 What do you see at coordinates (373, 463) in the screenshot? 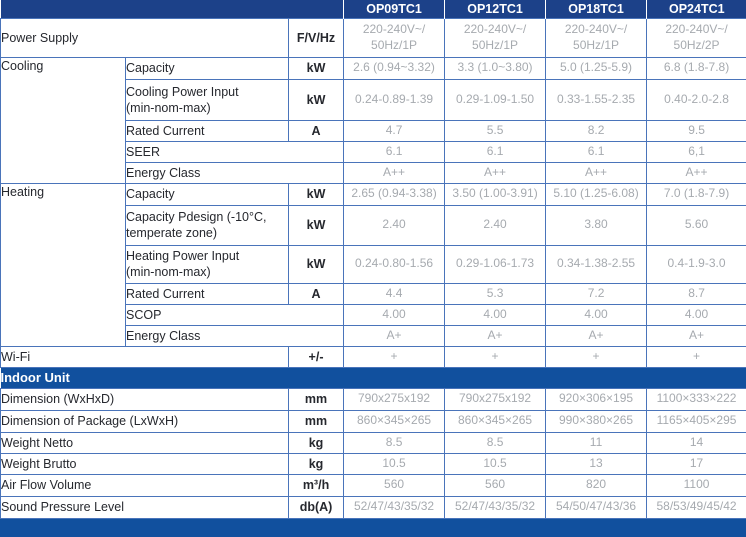
I see `row-weight-brutto: Weight Brutto kg 10.5 10.5 13 17` at bounding box center [373, 463].